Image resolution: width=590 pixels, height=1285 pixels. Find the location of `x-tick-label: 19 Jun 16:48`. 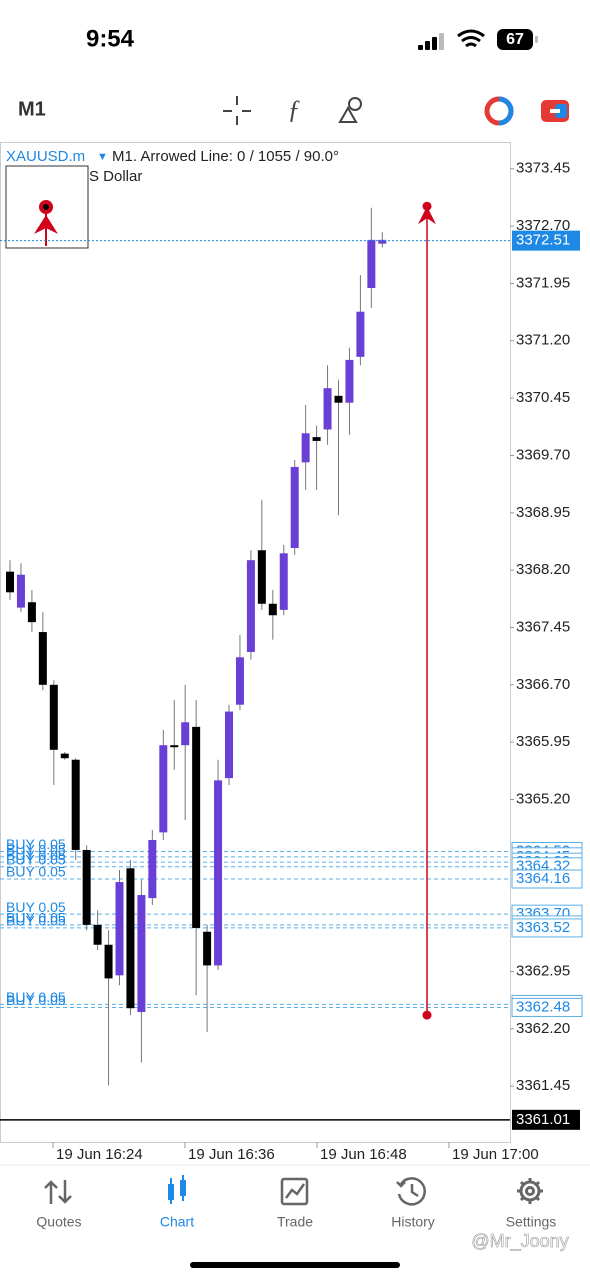

x-tick-label: 19 Jun 16:48 is located at coordinates (363, 1154).